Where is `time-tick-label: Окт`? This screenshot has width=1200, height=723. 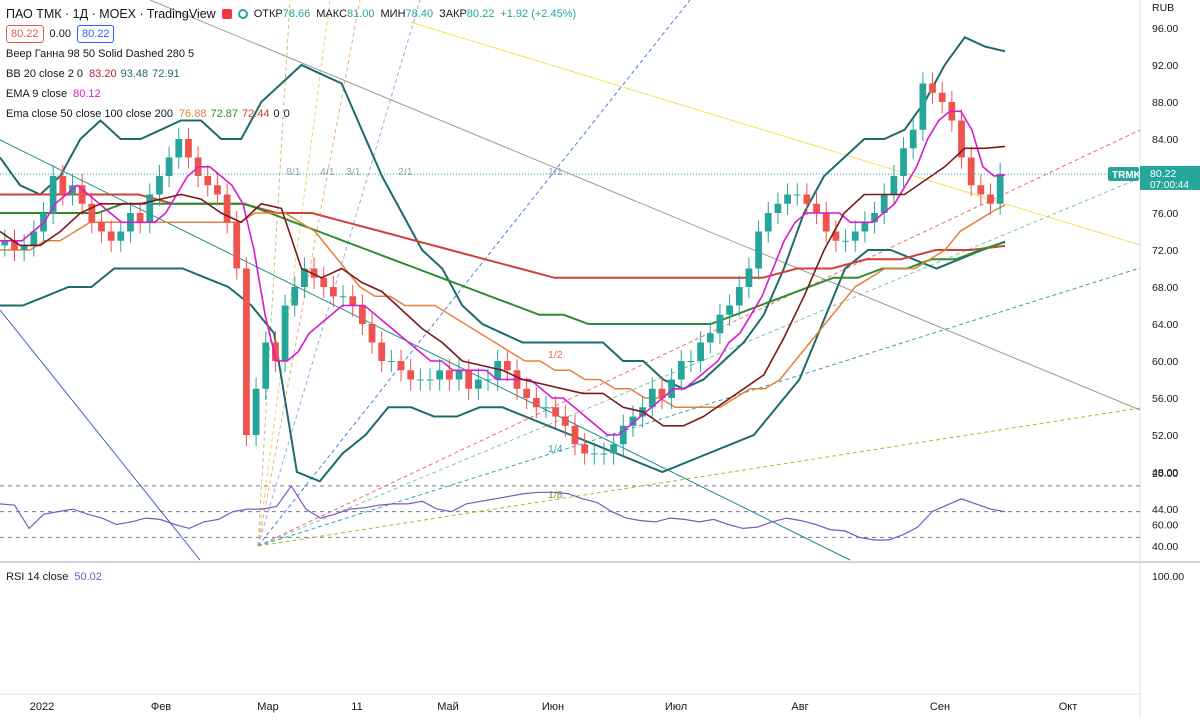
time-tick-label: Окт is located at coordinates (1068, 707).